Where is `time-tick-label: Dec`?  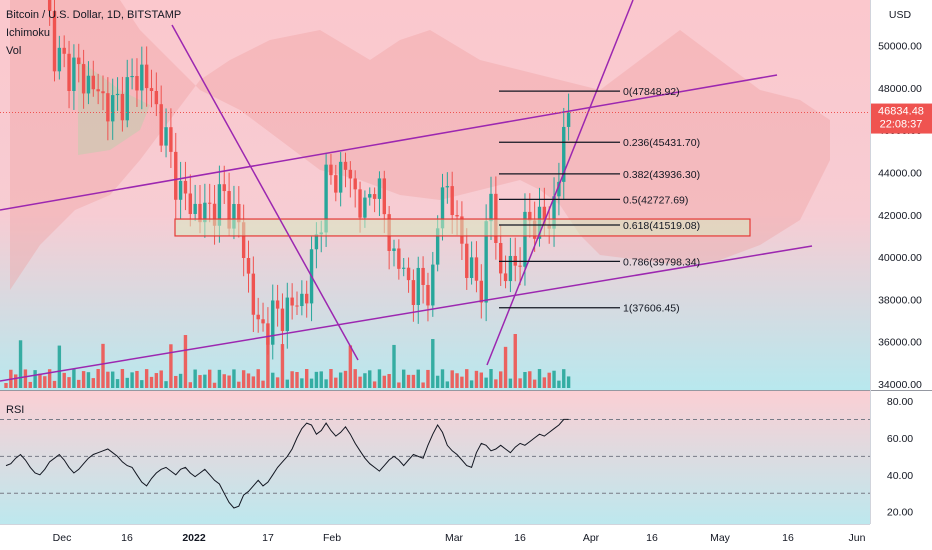
time-tick-label: Dec is located at coordinates (62, 538).